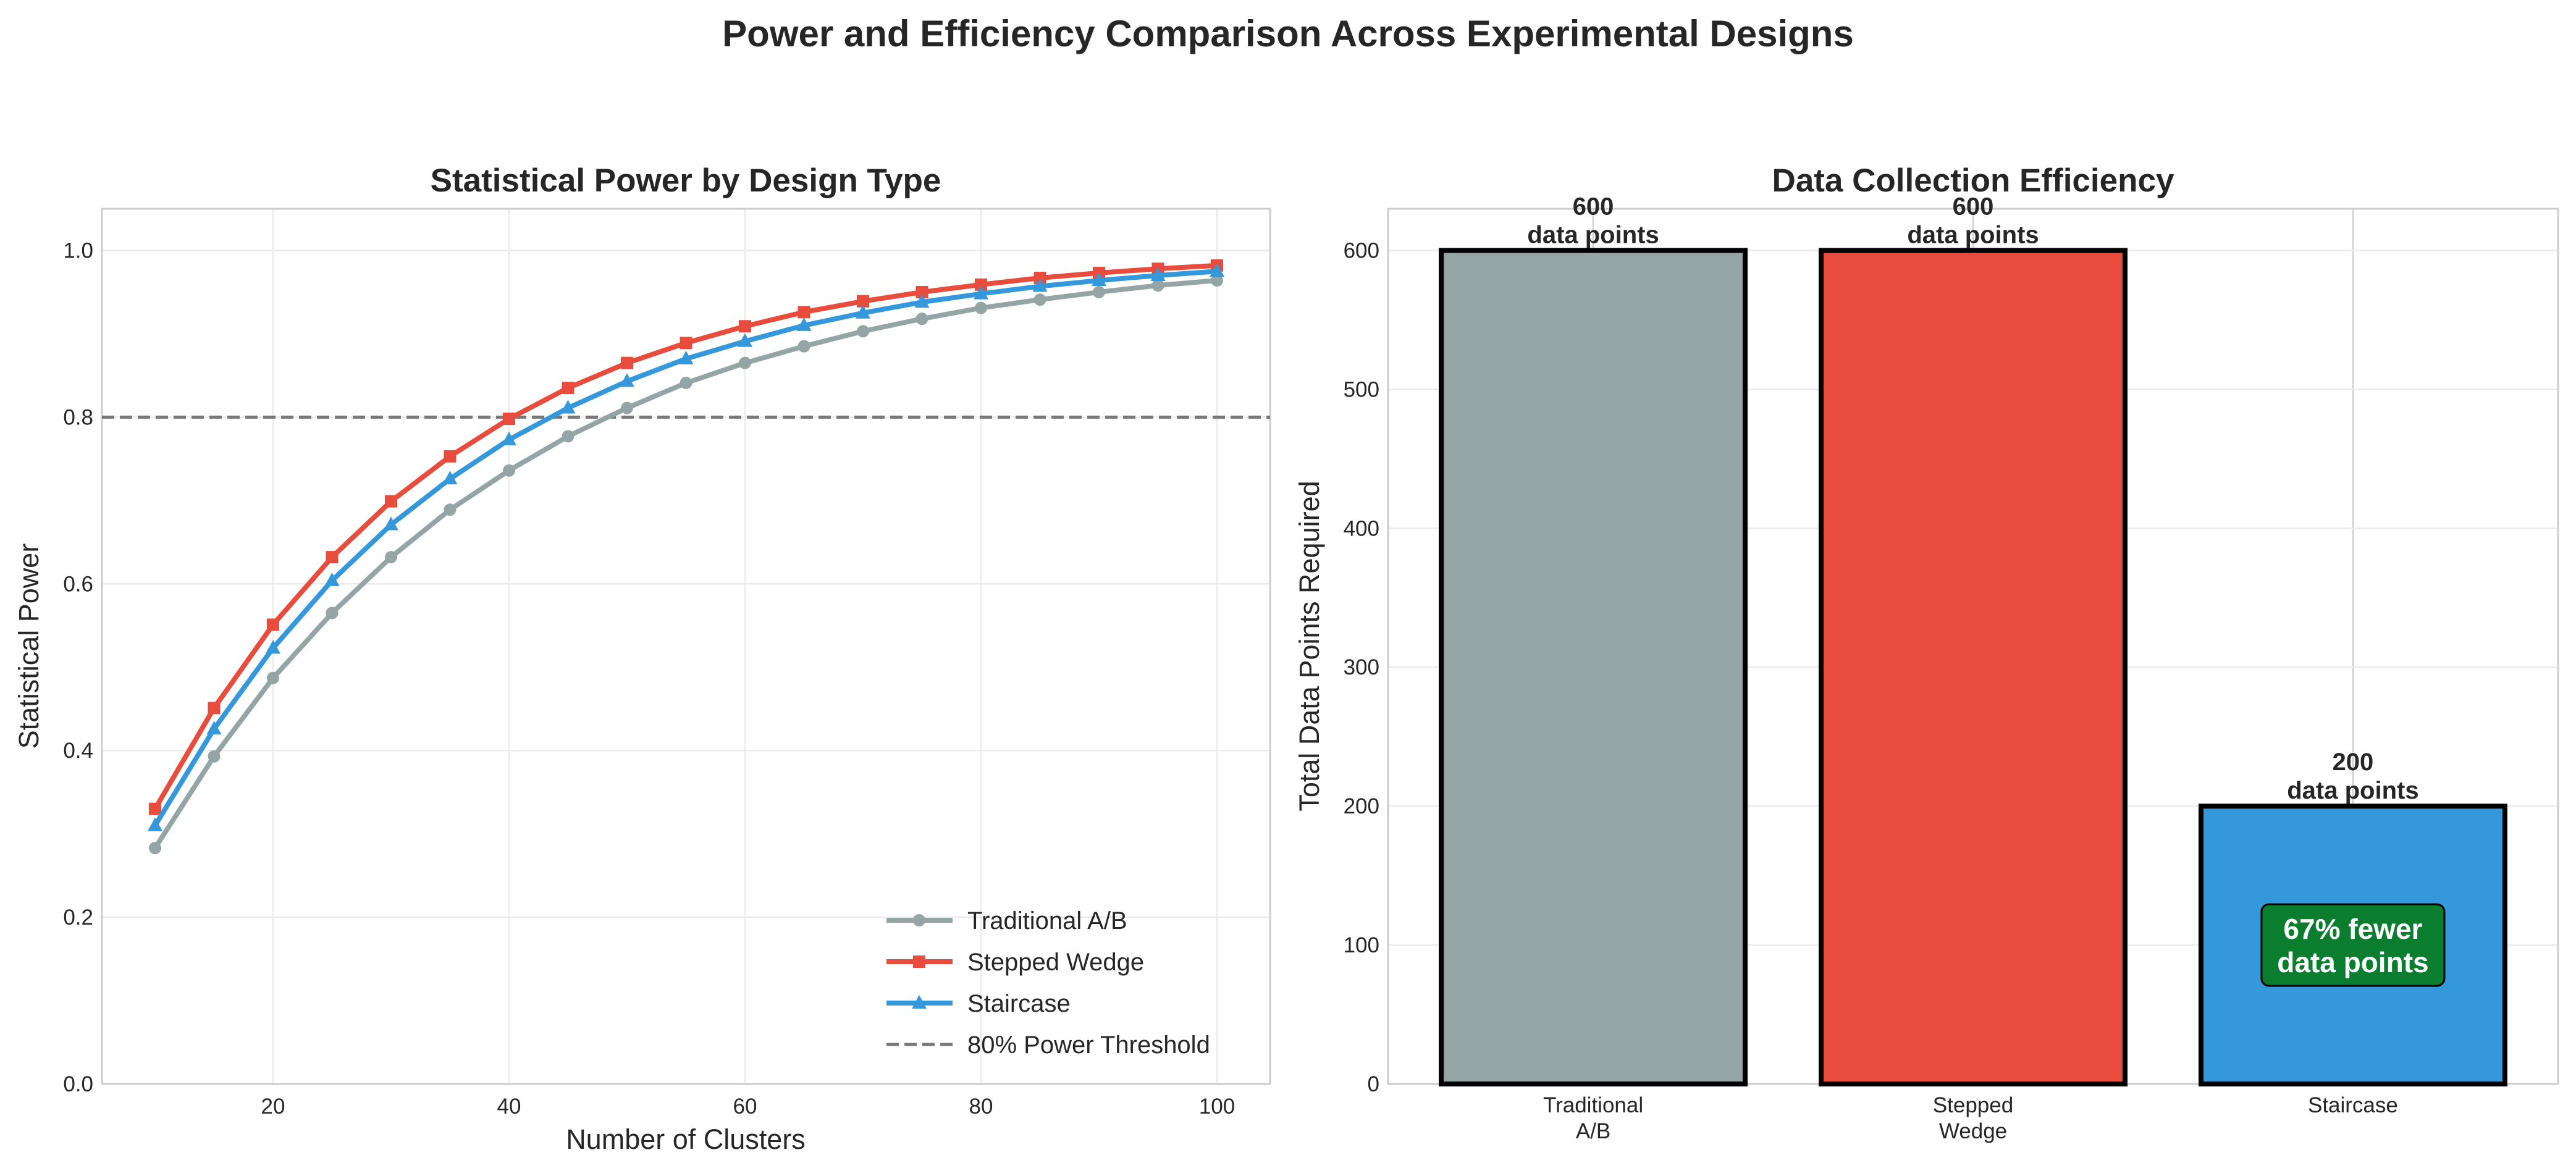  Describe the element at coordinates (1361, 389) in the screenshot. I see `y-tick-label: 500` at that location.